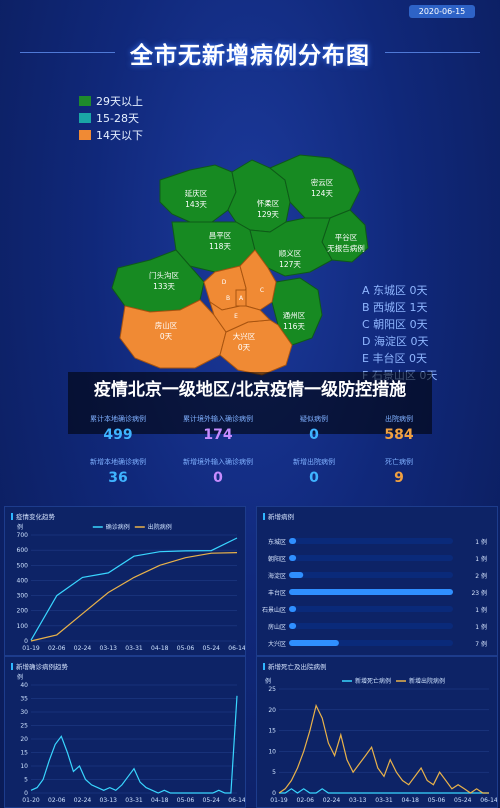 This screenshot has height=808, width=500. Describe the element at coordinates (277, 627) in the screenshot. I see `bar-category-label: 房山区` at that location.